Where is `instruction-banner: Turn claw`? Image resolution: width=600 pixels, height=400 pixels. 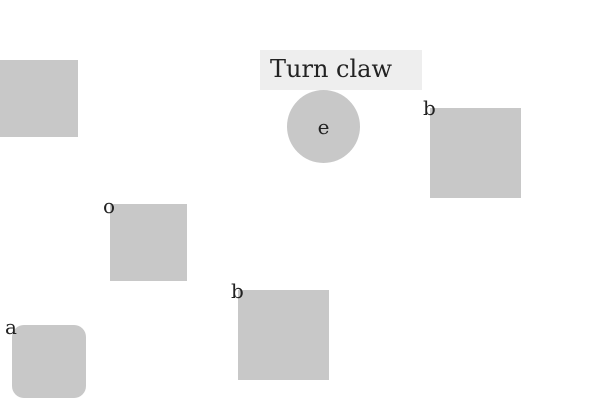
instruction-banner: Turn claw is located at coordinates (341, 70).